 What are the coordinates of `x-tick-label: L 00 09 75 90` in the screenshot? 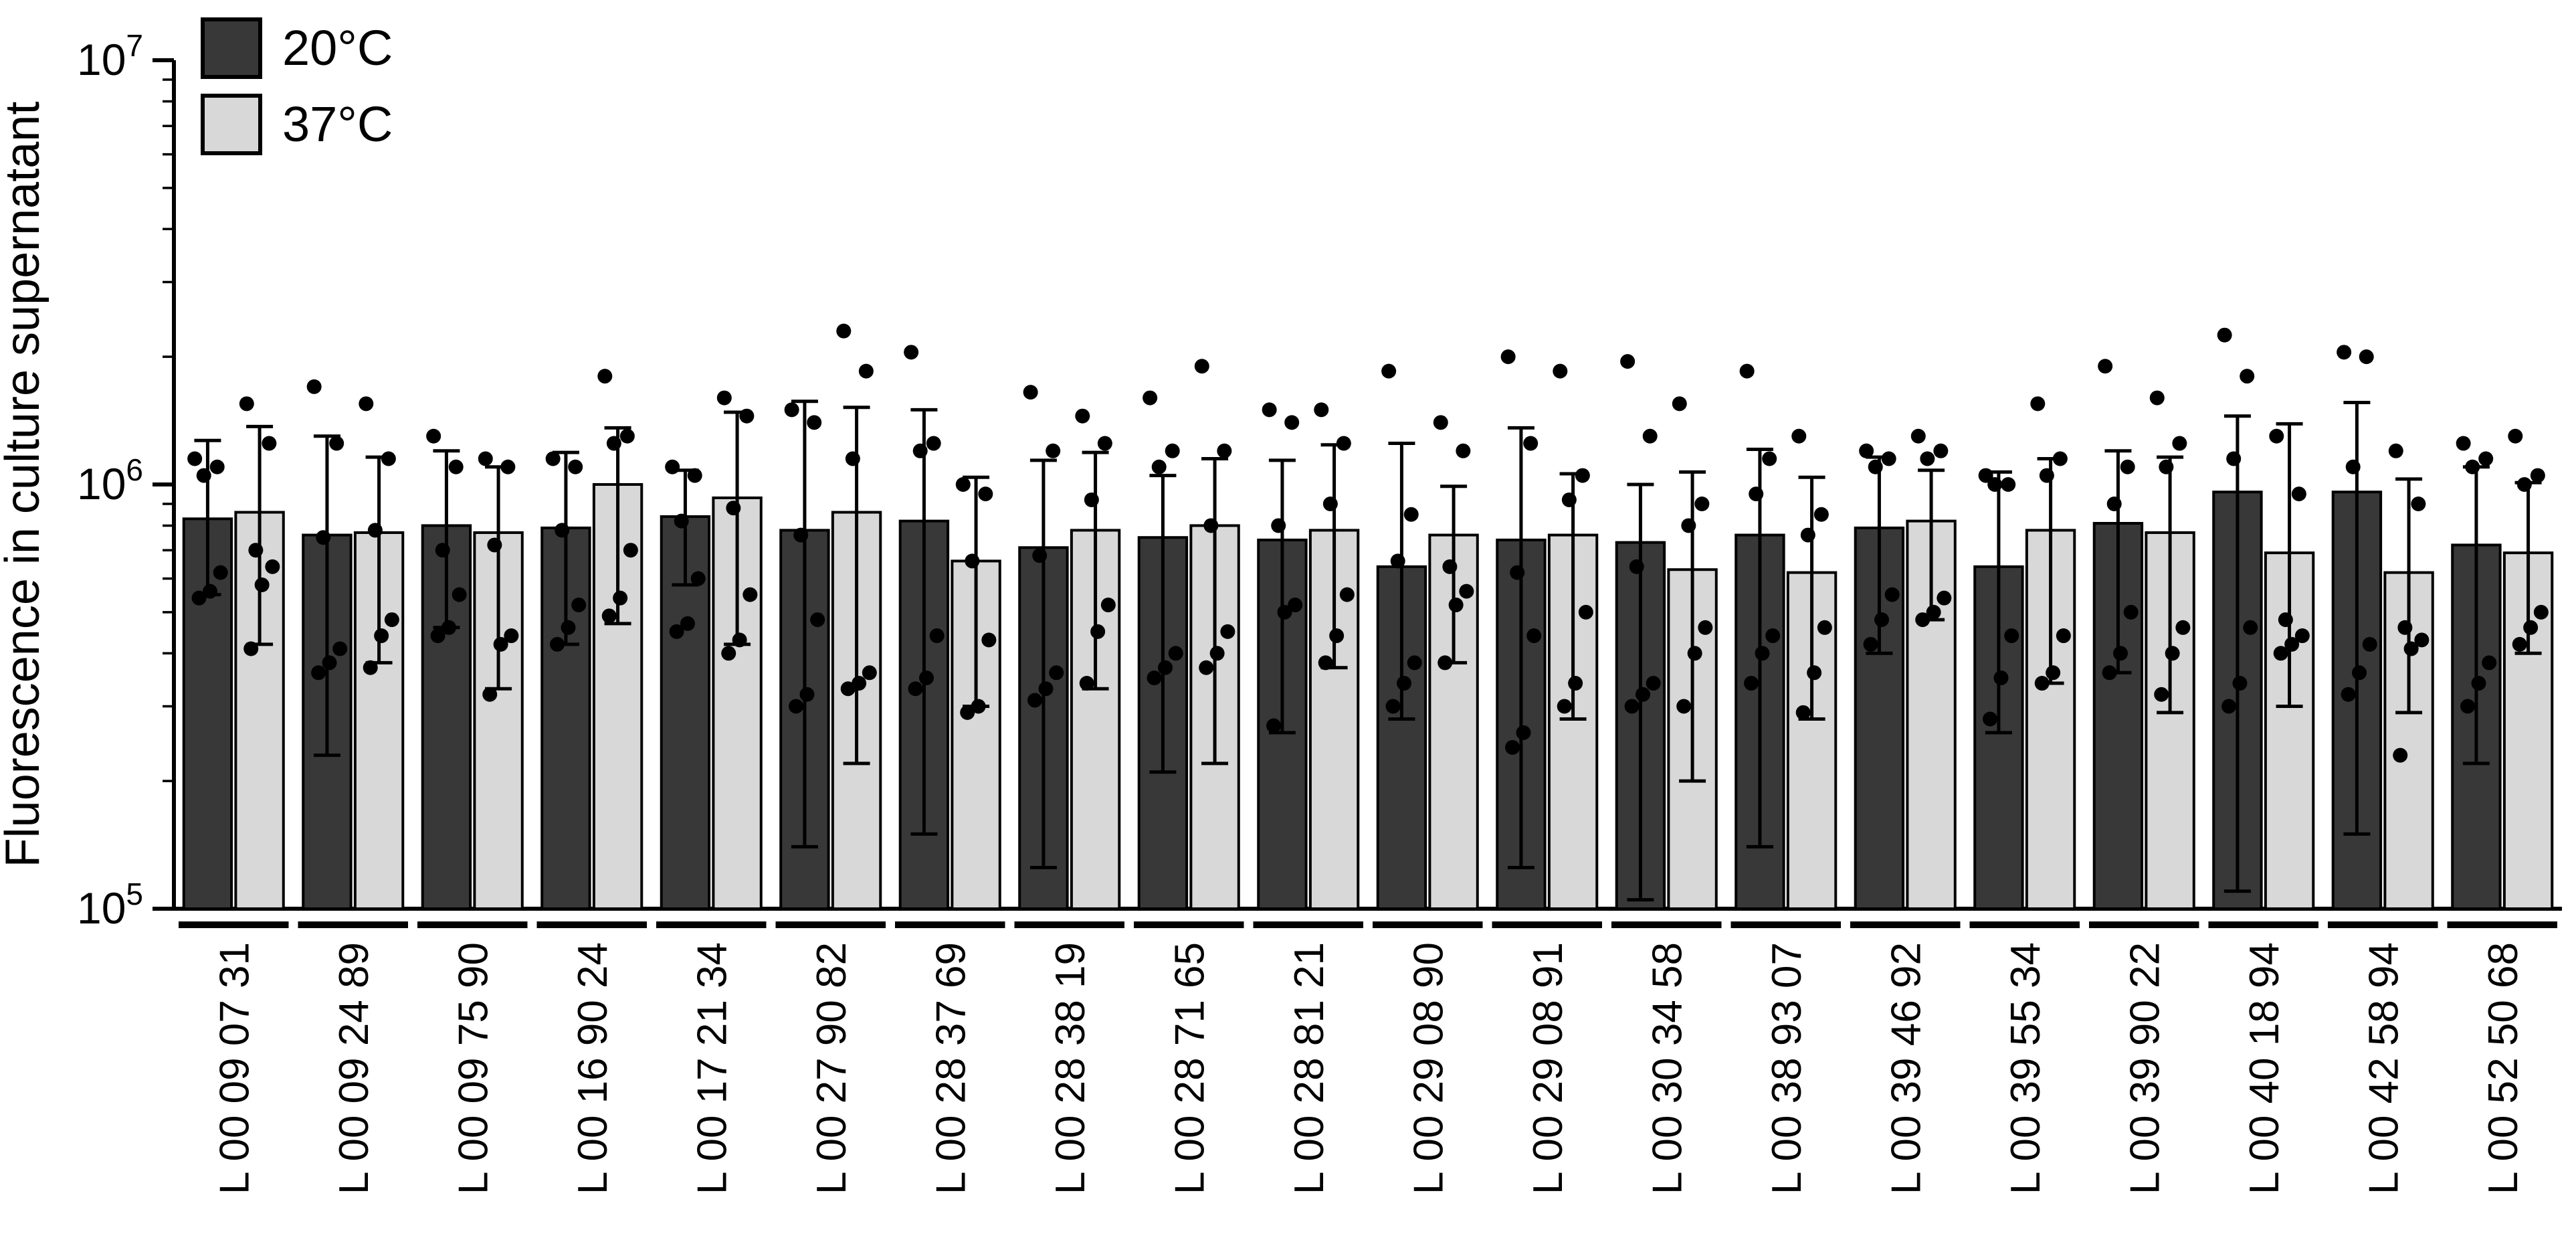 It's located at (473, 1068).